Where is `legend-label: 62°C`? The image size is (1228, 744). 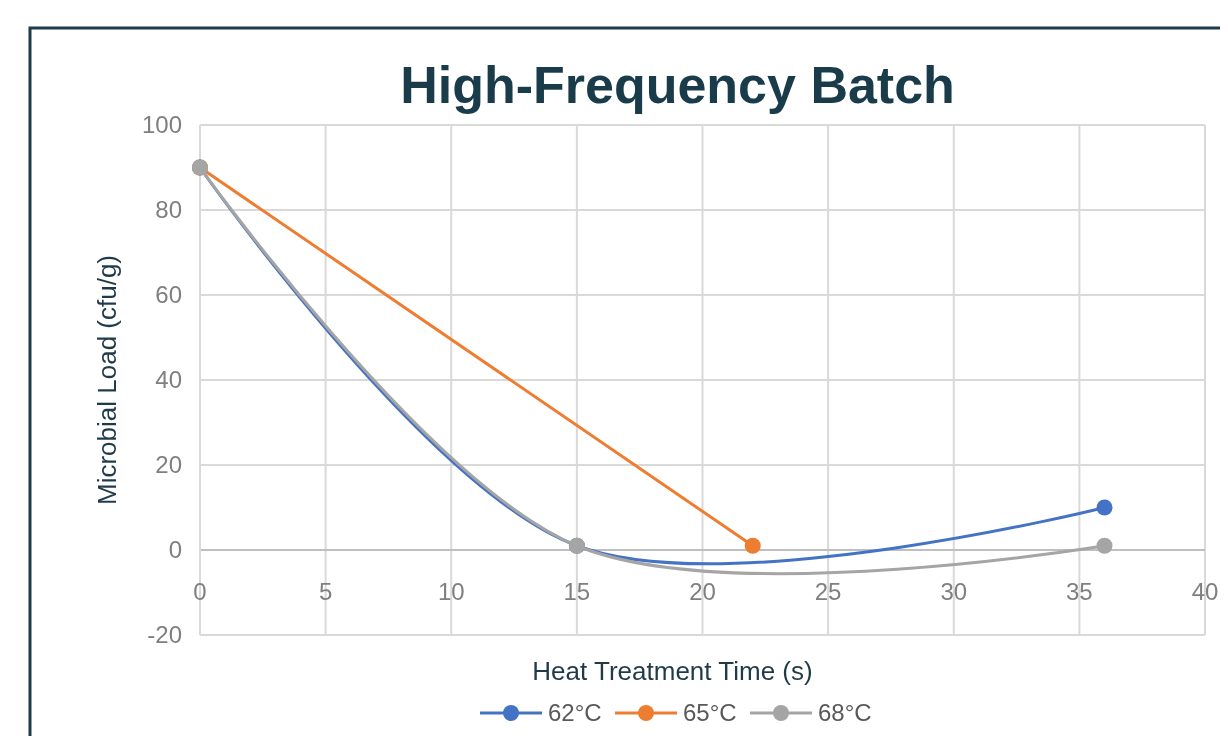
legend-label: 62°C is located at coordinates (575, 712).